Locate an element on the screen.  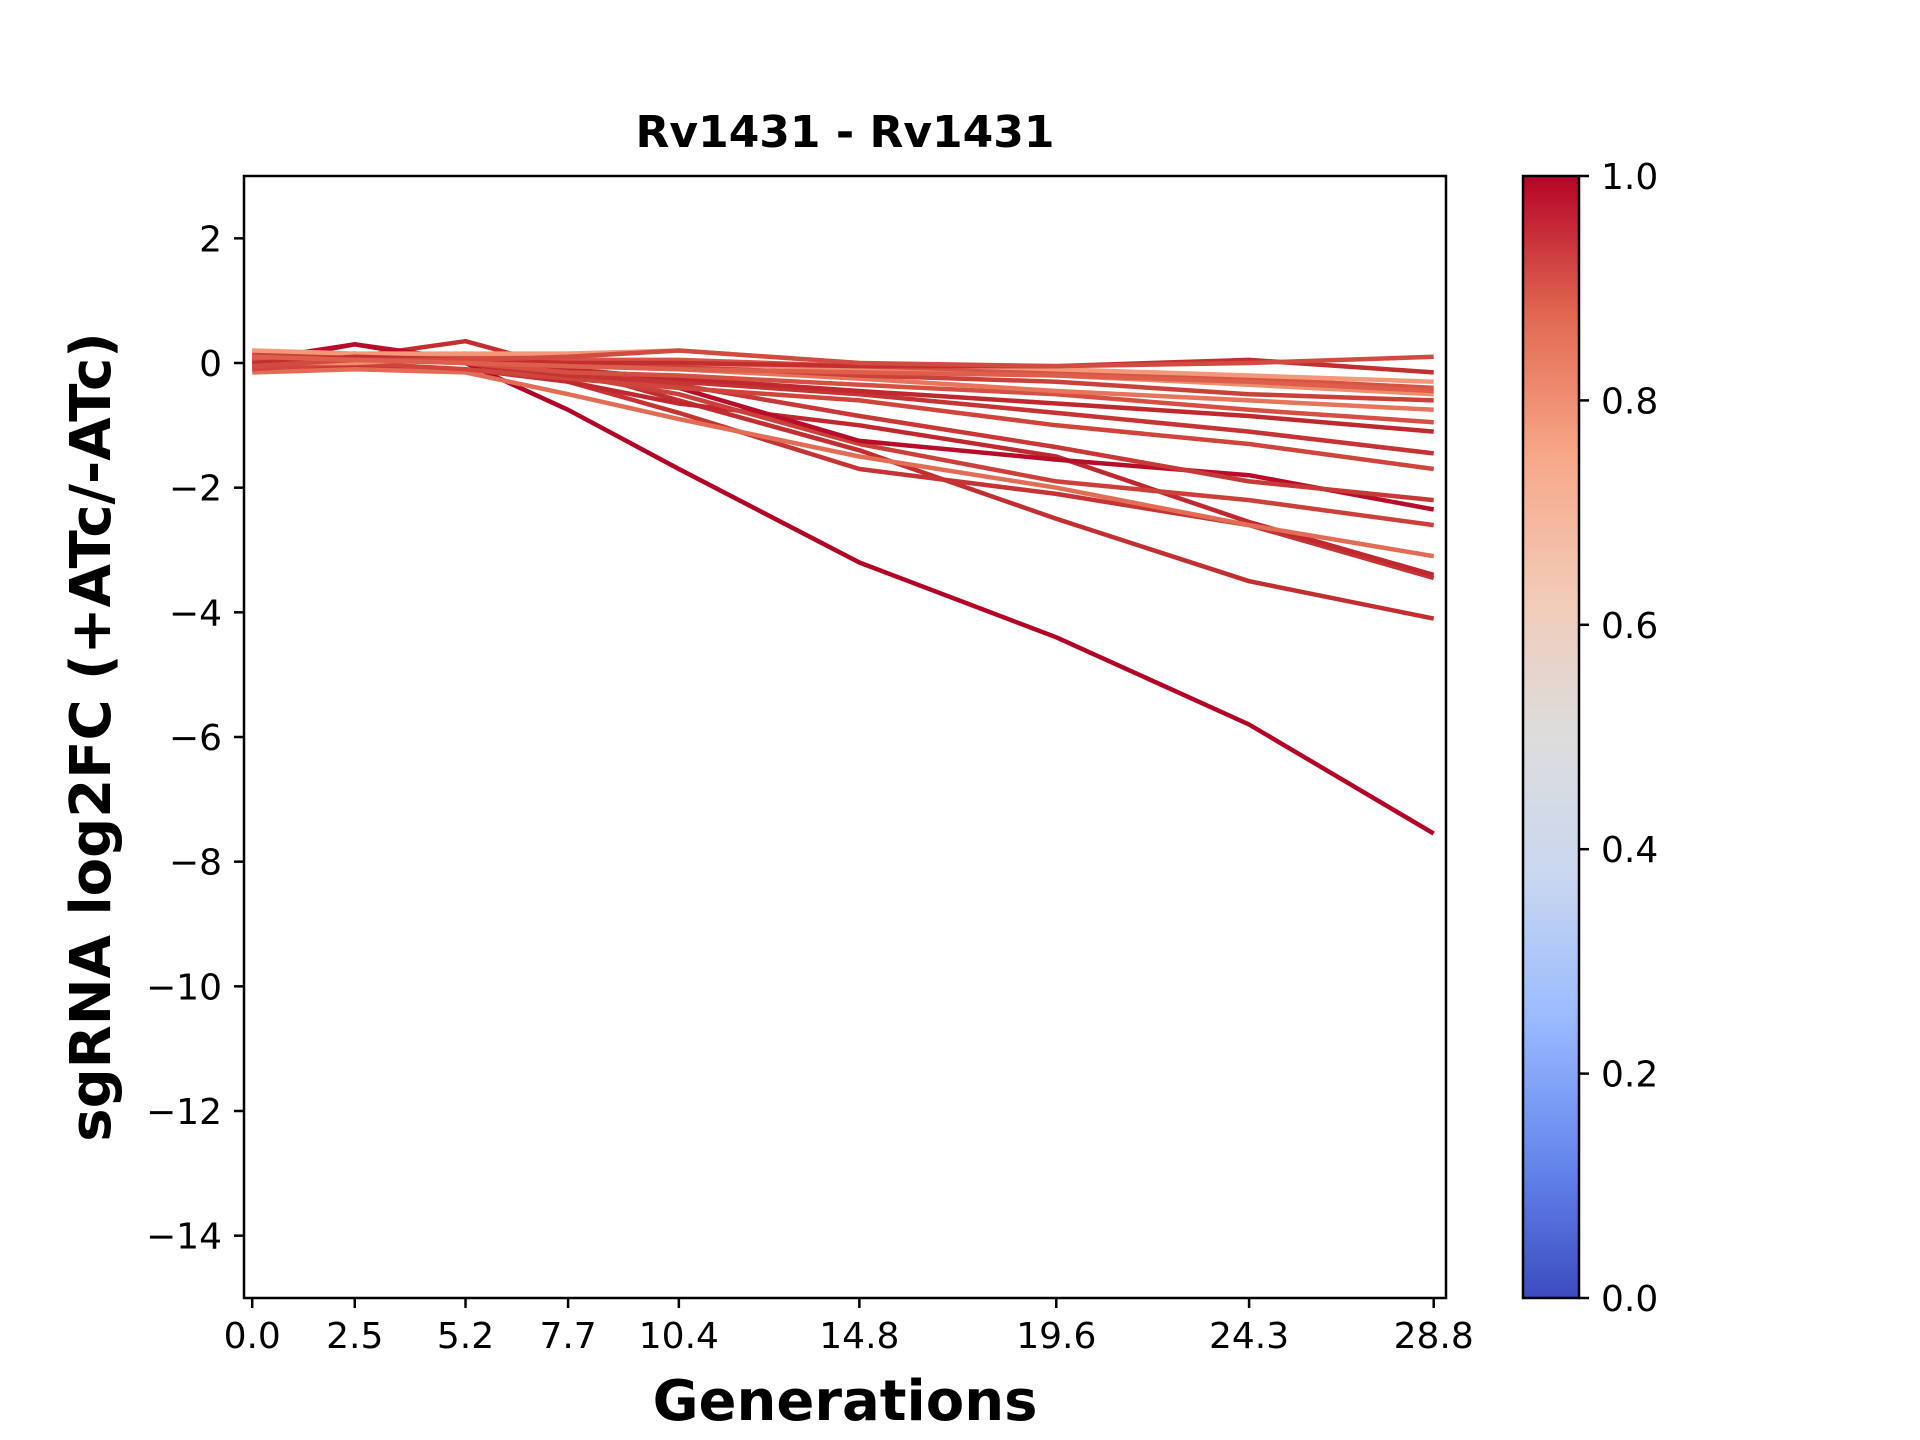
colorbar-tick-label: 0.2 is located at coordinates (1629, 1075).